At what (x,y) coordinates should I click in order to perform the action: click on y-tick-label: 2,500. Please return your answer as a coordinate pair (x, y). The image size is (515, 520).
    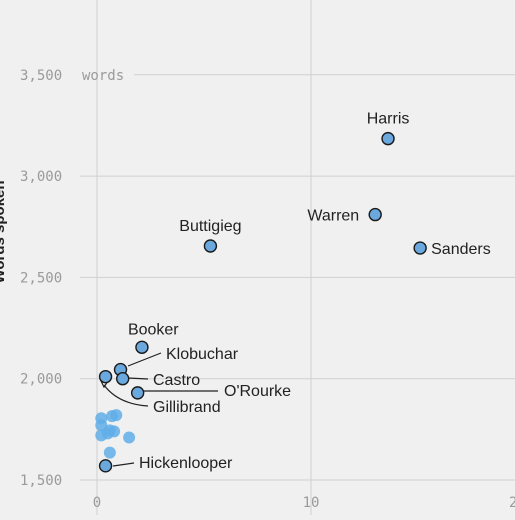
    Looking at the image, I should click on (41, 278).